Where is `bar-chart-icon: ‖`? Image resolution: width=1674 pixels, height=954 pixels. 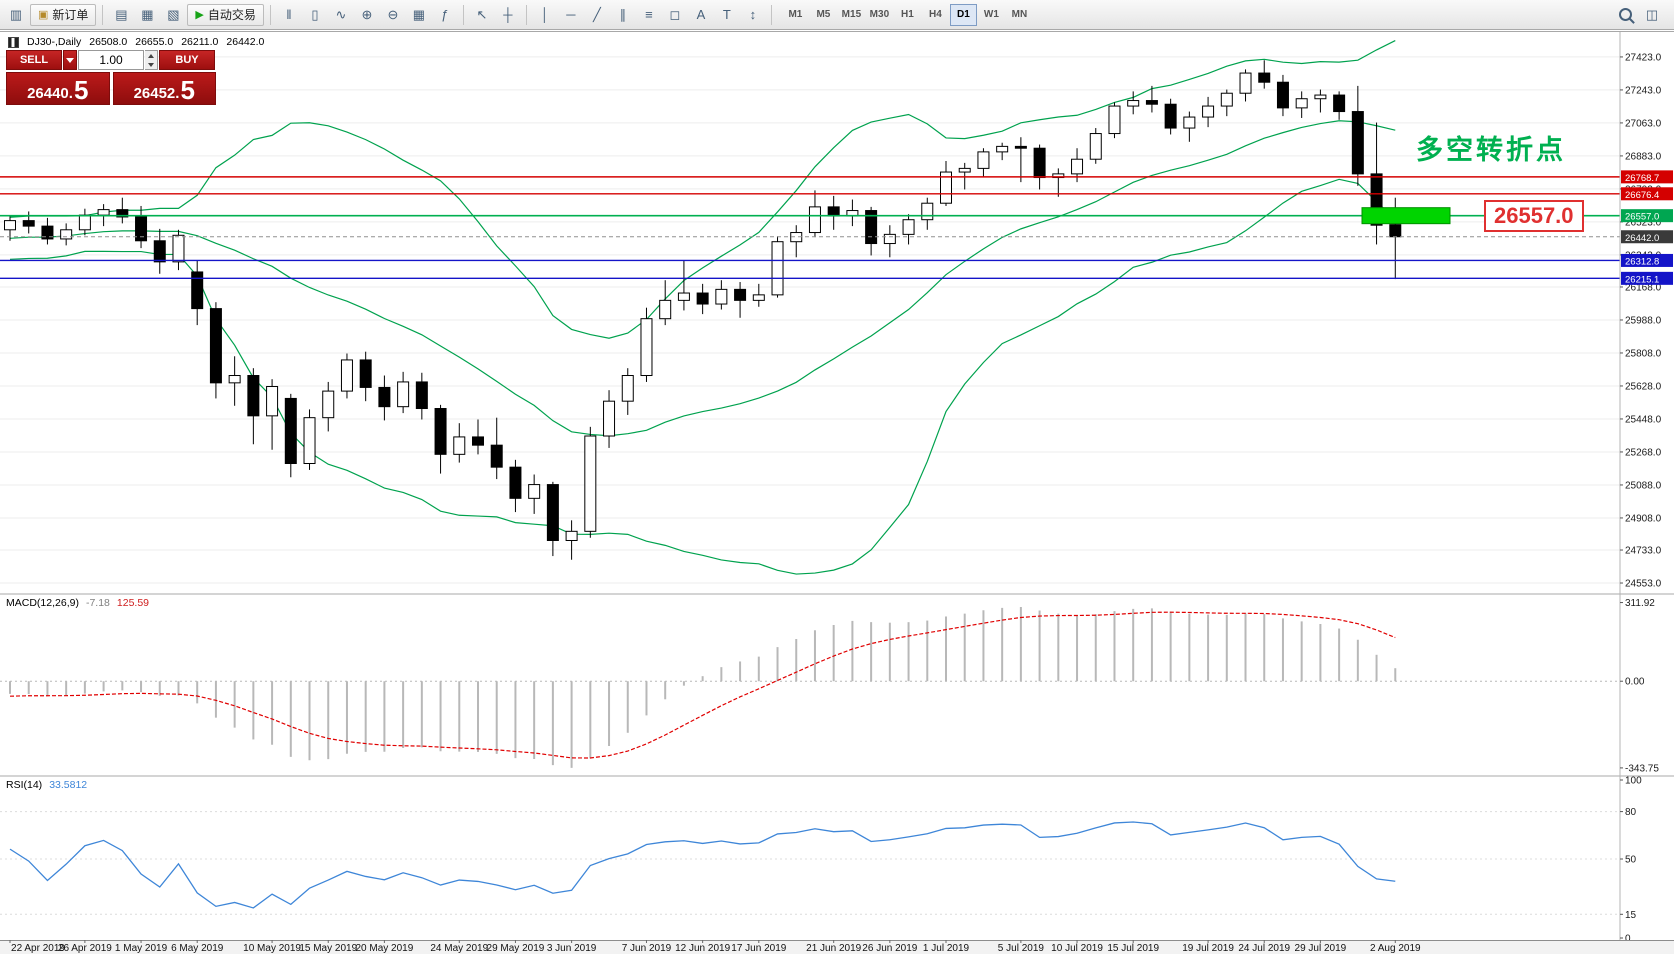 bar-chart-icon: ‖ is located at coordinates (289, 14).